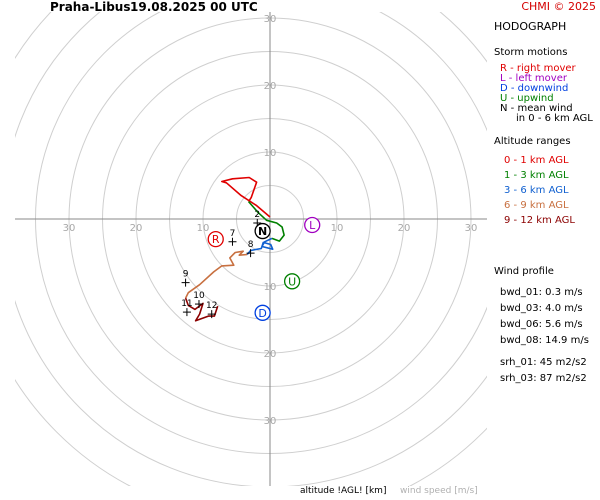 This screenshot has width=600, height=500. I want to click on storm-motion-label: L, so click(312, 225).